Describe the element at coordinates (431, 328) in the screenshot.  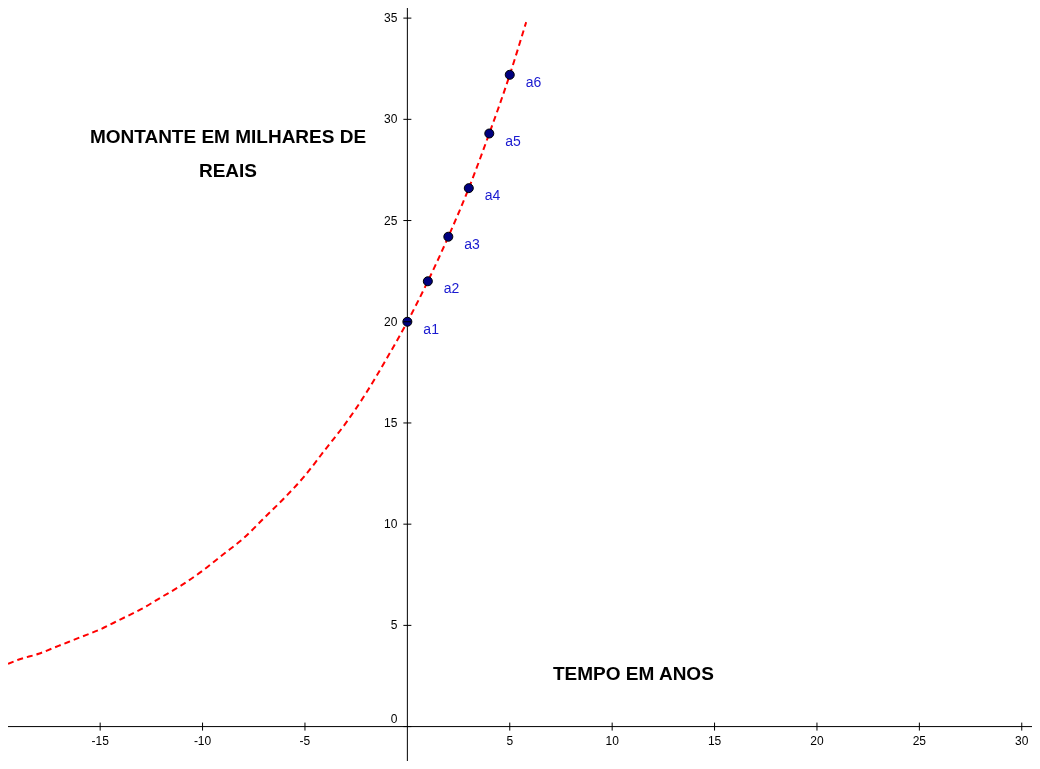
I see `annotation: a1` at that location.